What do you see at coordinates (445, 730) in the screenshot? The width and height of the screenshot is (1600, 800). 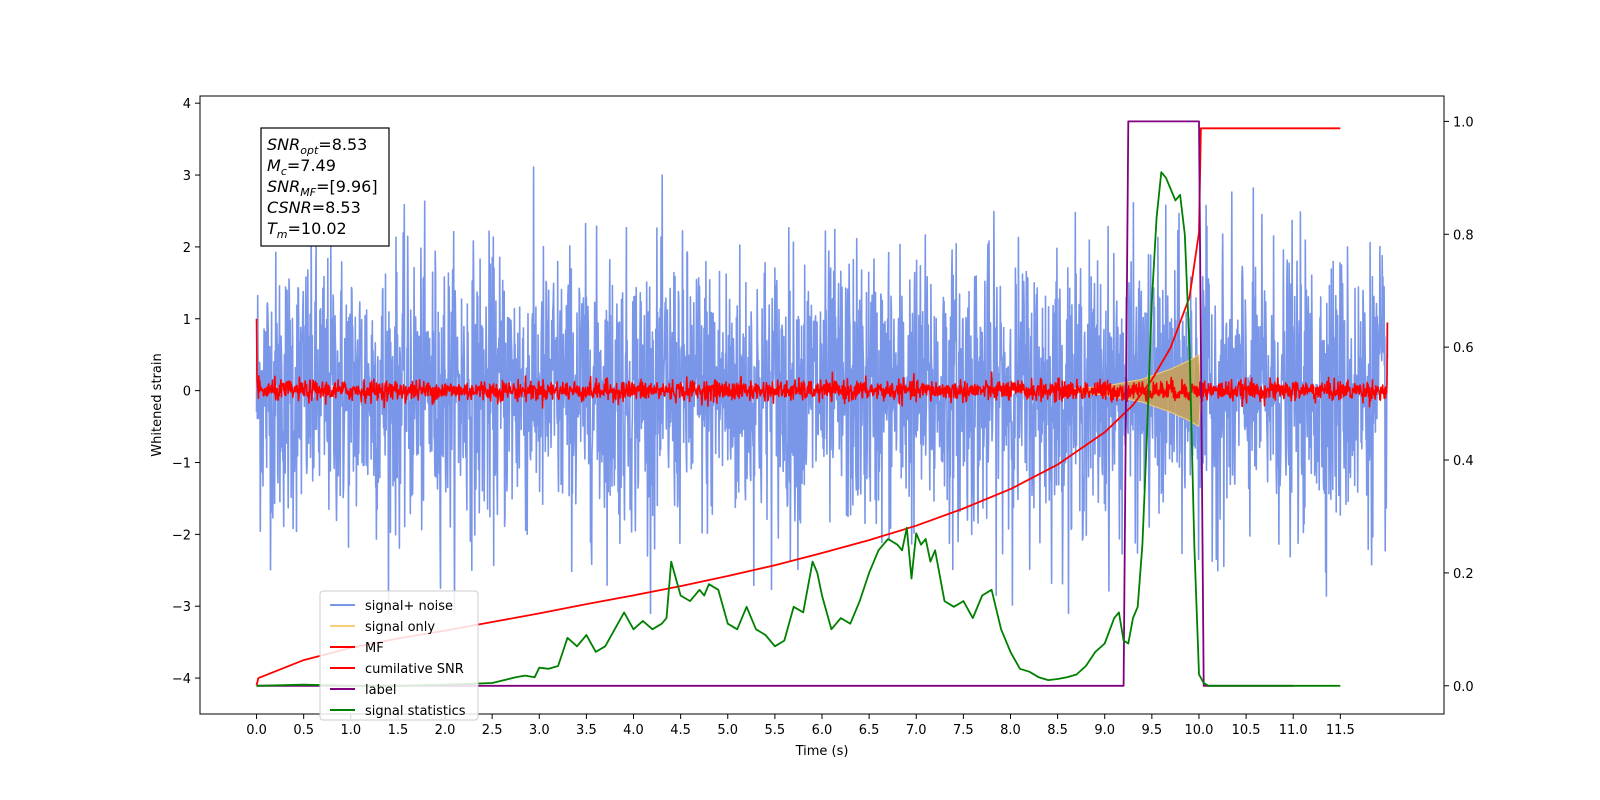 I see `x-tick-label: 2.0` at bounding box center [445, 730].